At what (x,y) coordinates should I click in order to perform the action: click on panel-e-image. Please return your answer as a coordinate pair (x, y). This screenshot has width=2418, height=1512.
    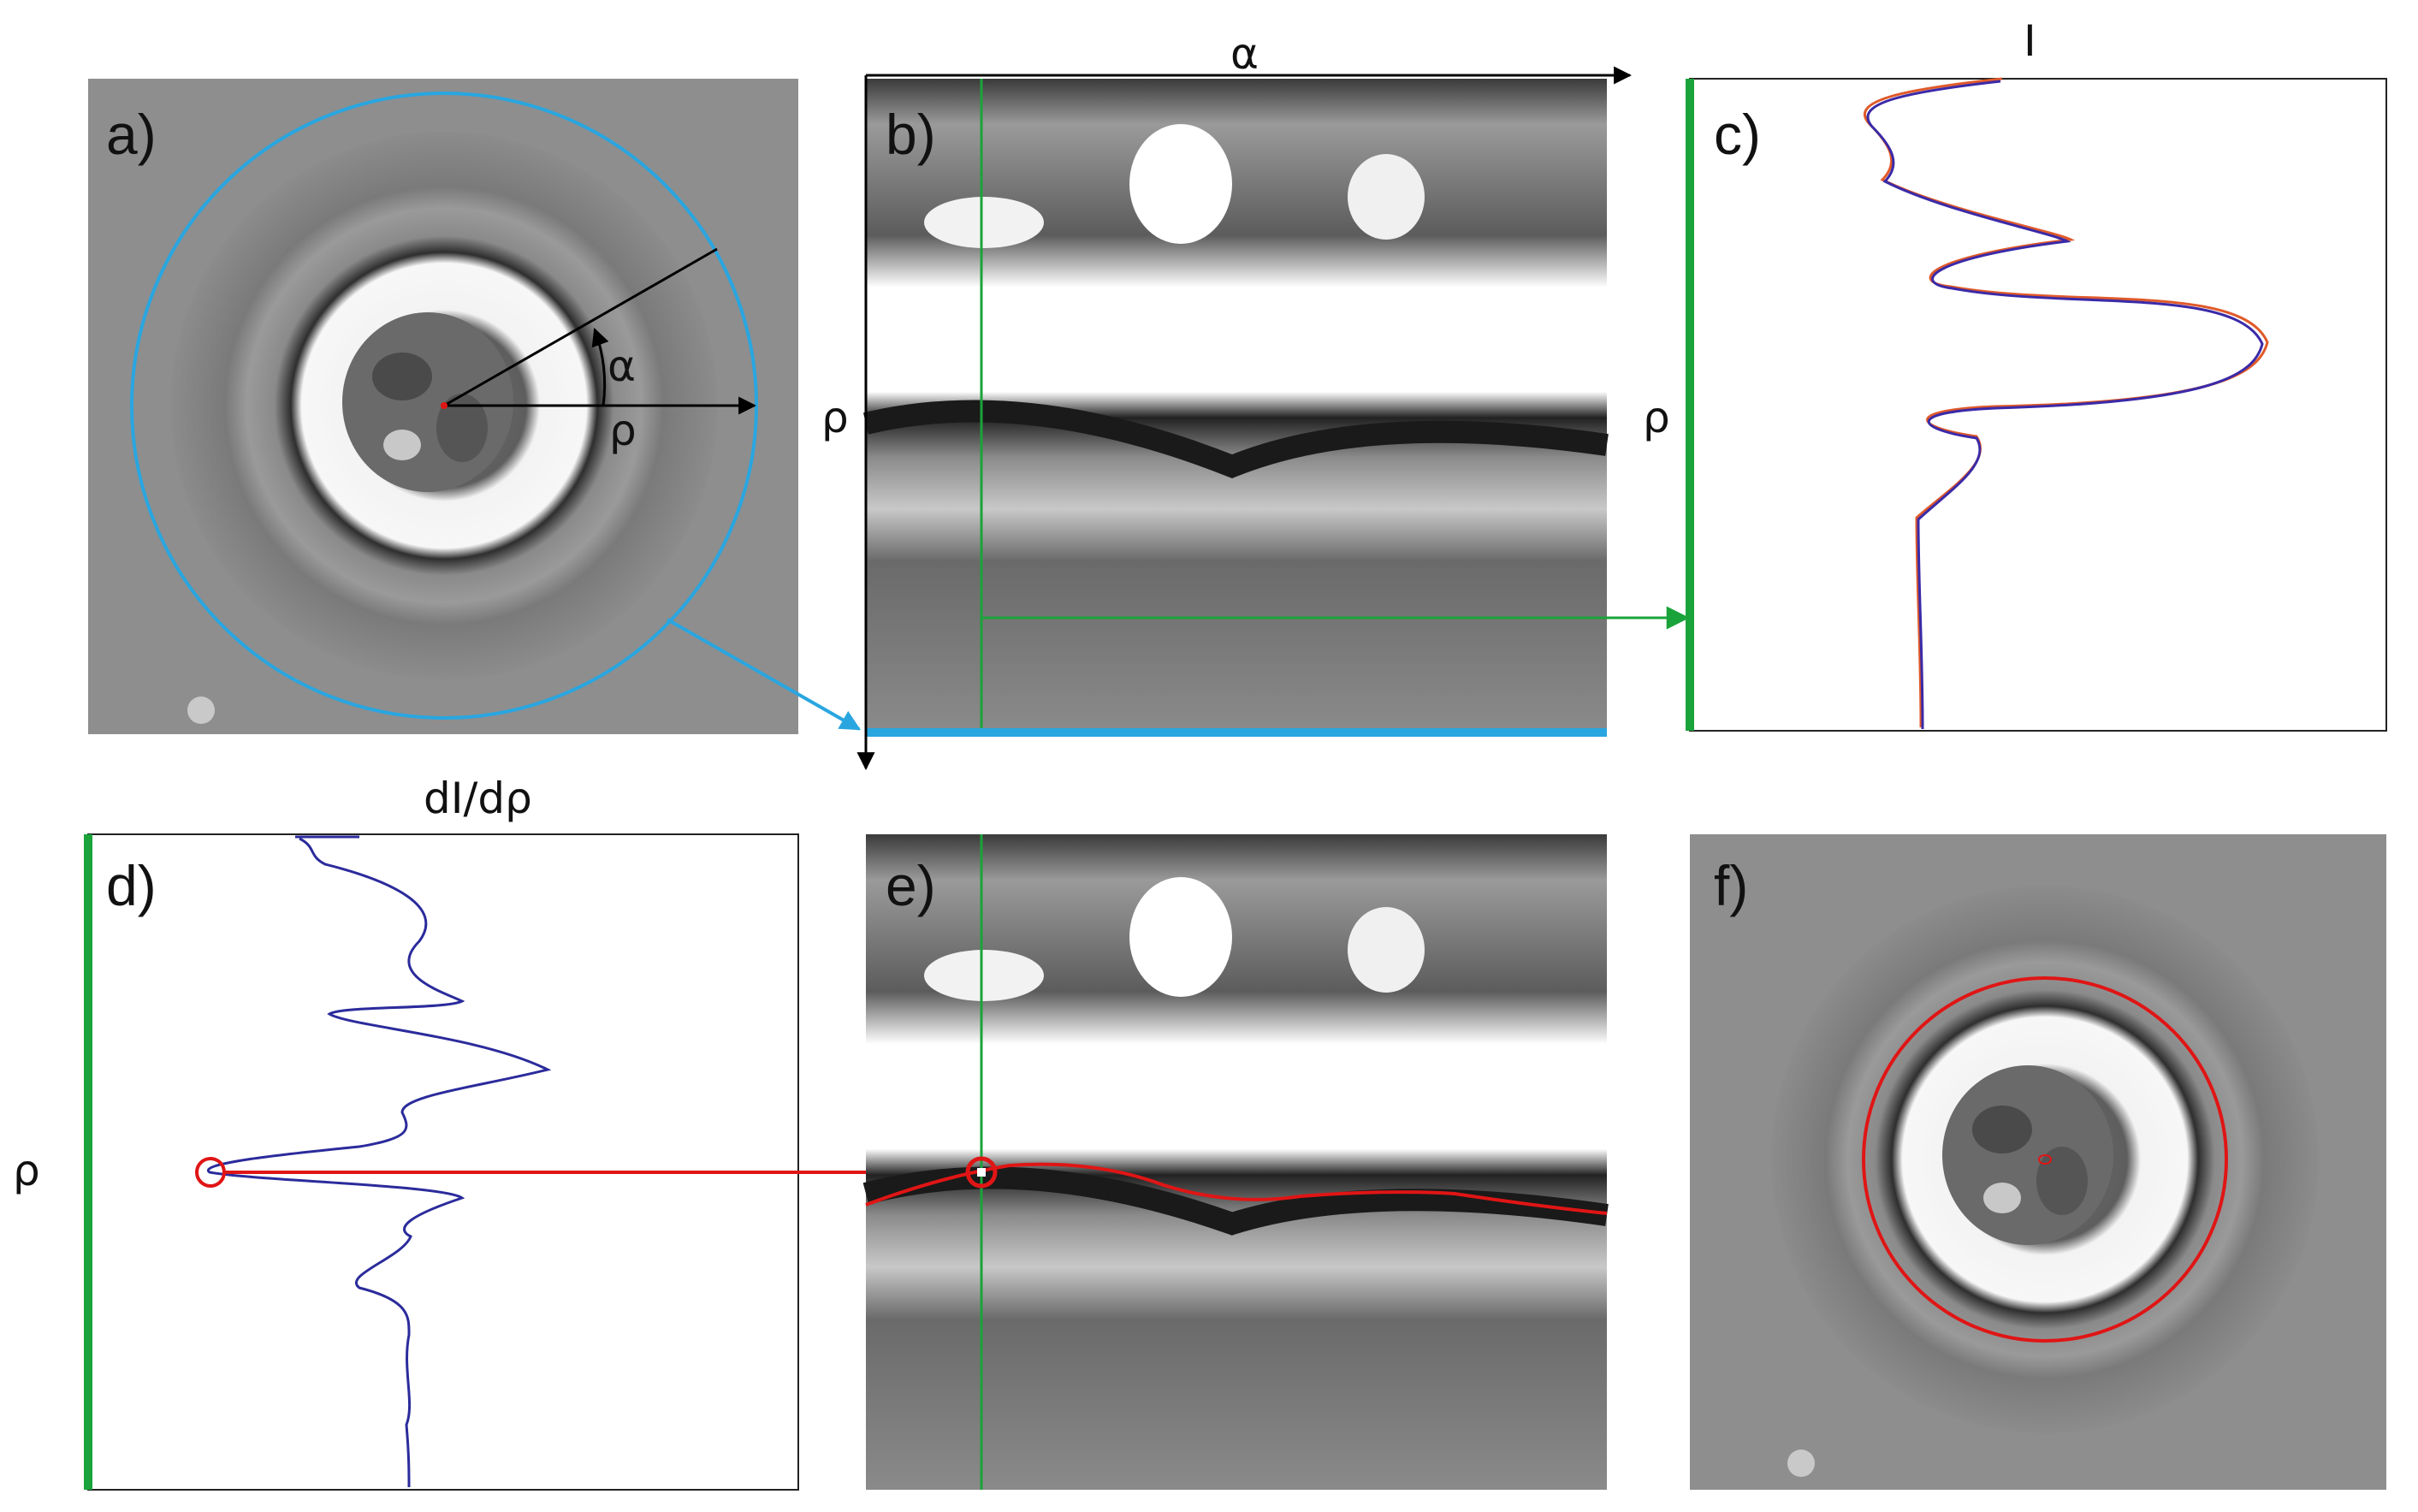
    Looking at the image, I should click on (1236, 1162).